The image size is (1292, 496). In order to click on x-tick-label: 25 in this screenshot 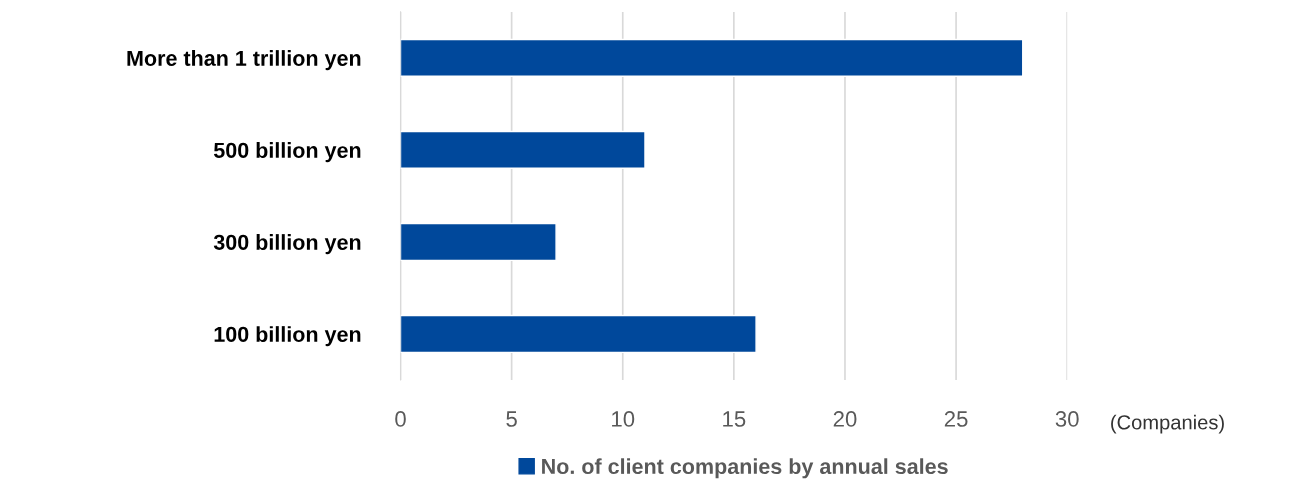, I will do `click(956, 419)`.